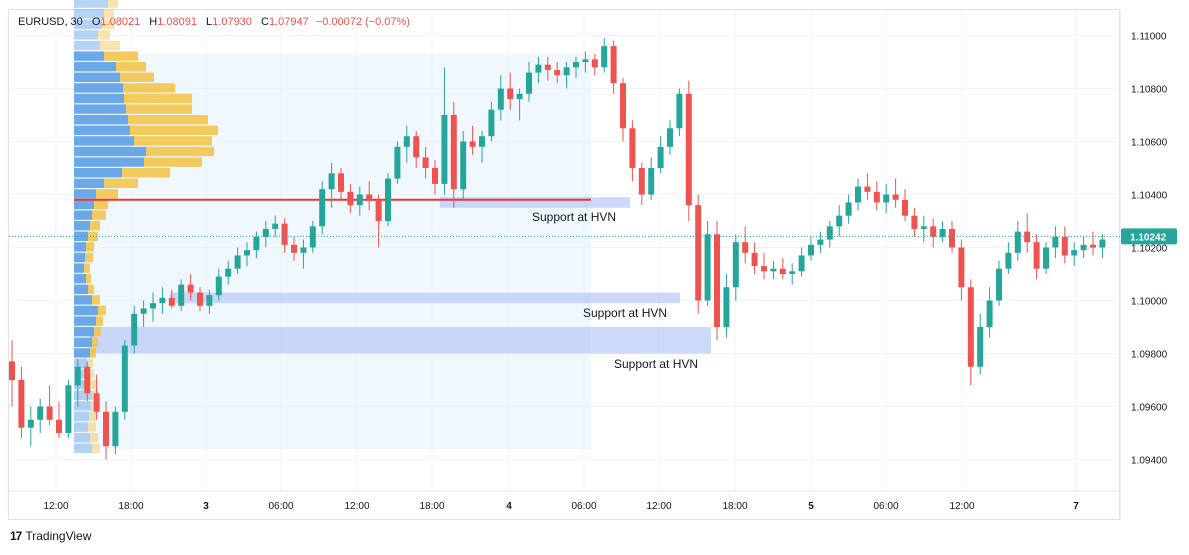  Describe the element at coordinates (177, 22) in the screenshot. I see `high-value: 1.08091` at that location.